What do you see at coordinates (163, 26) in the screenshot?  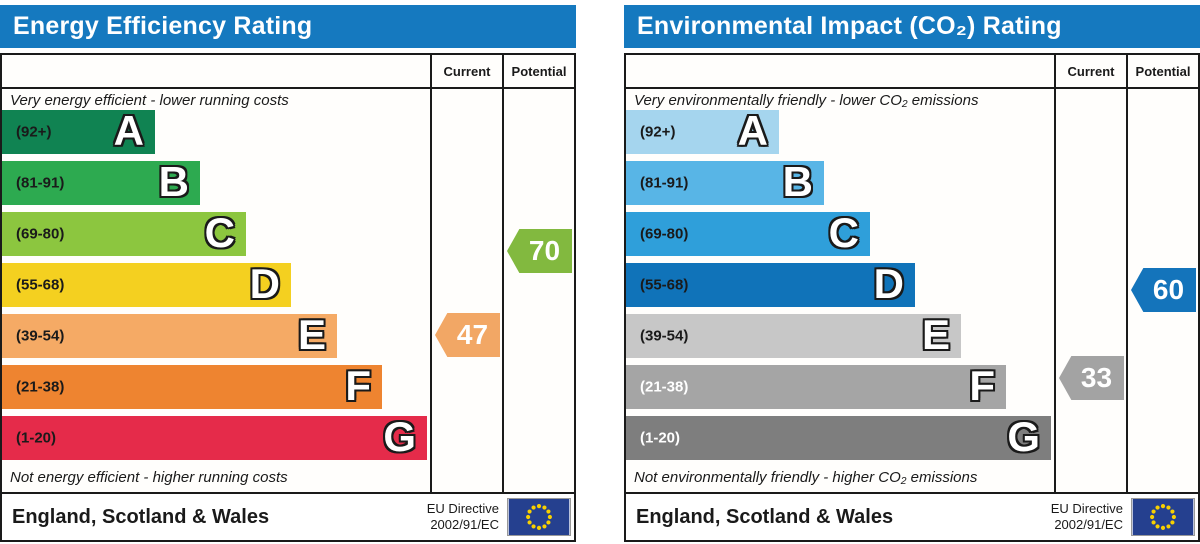 I see `page-title: Energy Efficiency Rating` at bounding box center [163, 26].